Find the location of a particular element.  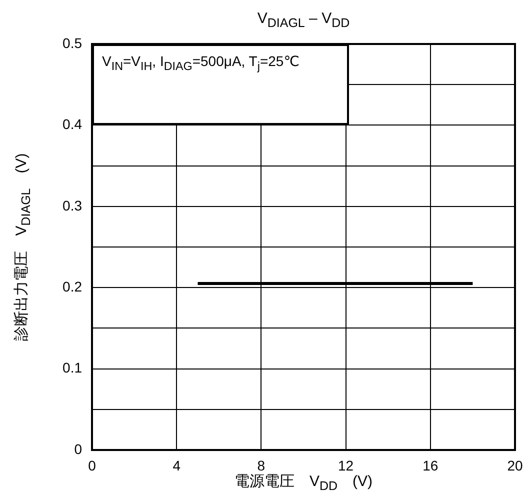

note-box: V$_{IN}$=V$_{IH}$, I$_{DIAG}$=500μA, T$_{j}$=25℃ is located at coordinates (220, 84).